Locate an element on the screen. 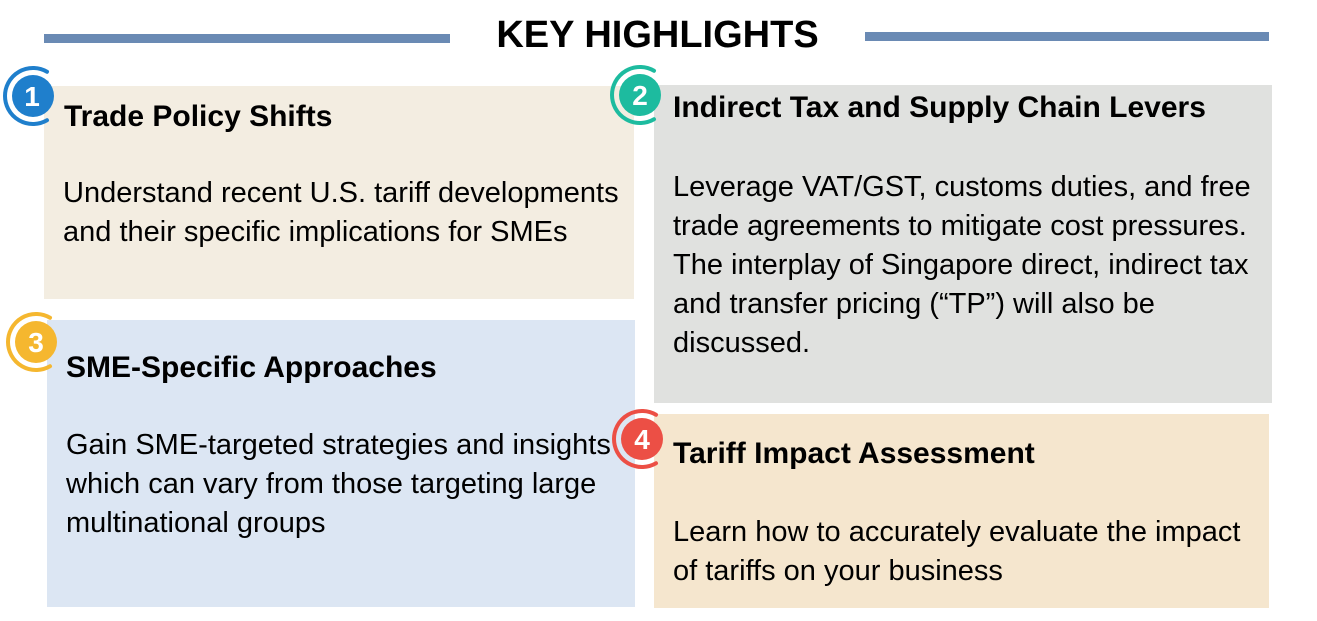  number-badge-3: 3 is located at coordinates (31, 342).